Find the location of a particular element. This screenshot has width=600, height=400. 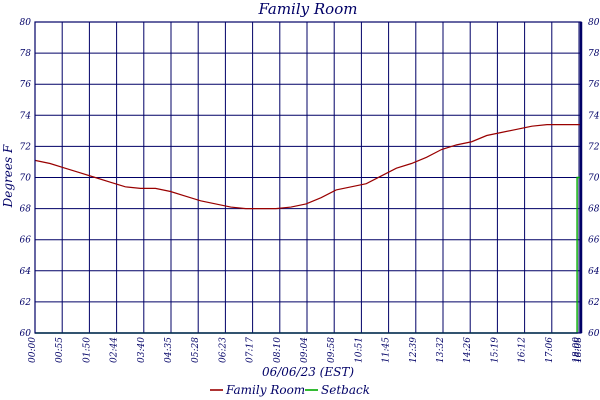

x-tick-label: 06:23 is located at coordinates (223, 350).